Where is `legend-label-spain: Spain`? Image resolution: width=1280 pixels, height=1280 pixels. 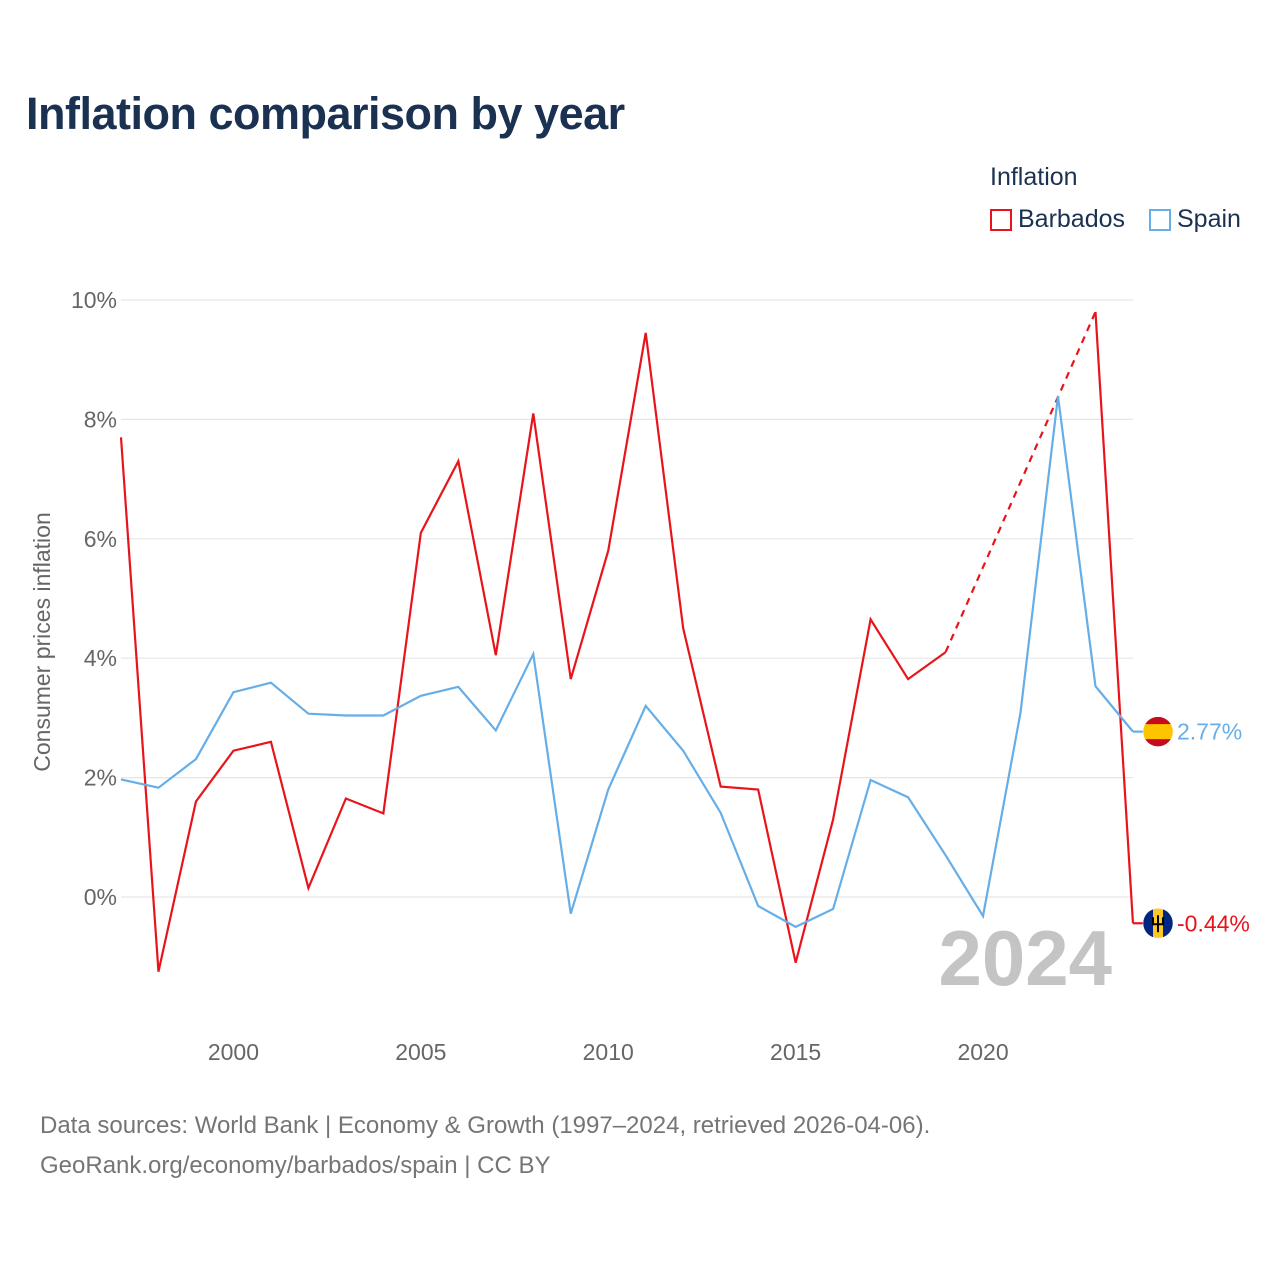
legend-label-spain: Spain is located at coordinates (1209, 219).